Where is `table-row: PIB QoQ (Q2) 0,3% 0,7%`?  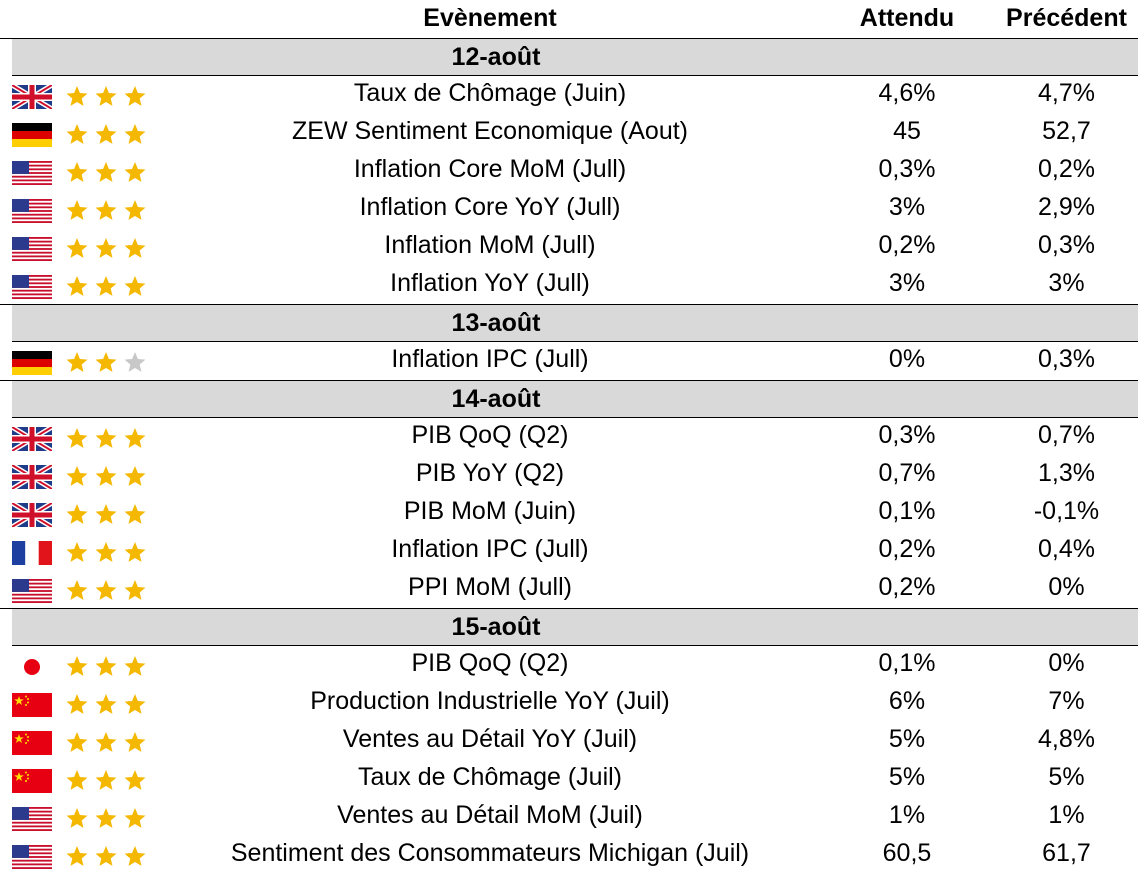
table-row: PIB QoQ (Q2) 0,3% 0,7% is located at coordinates (569, 437).